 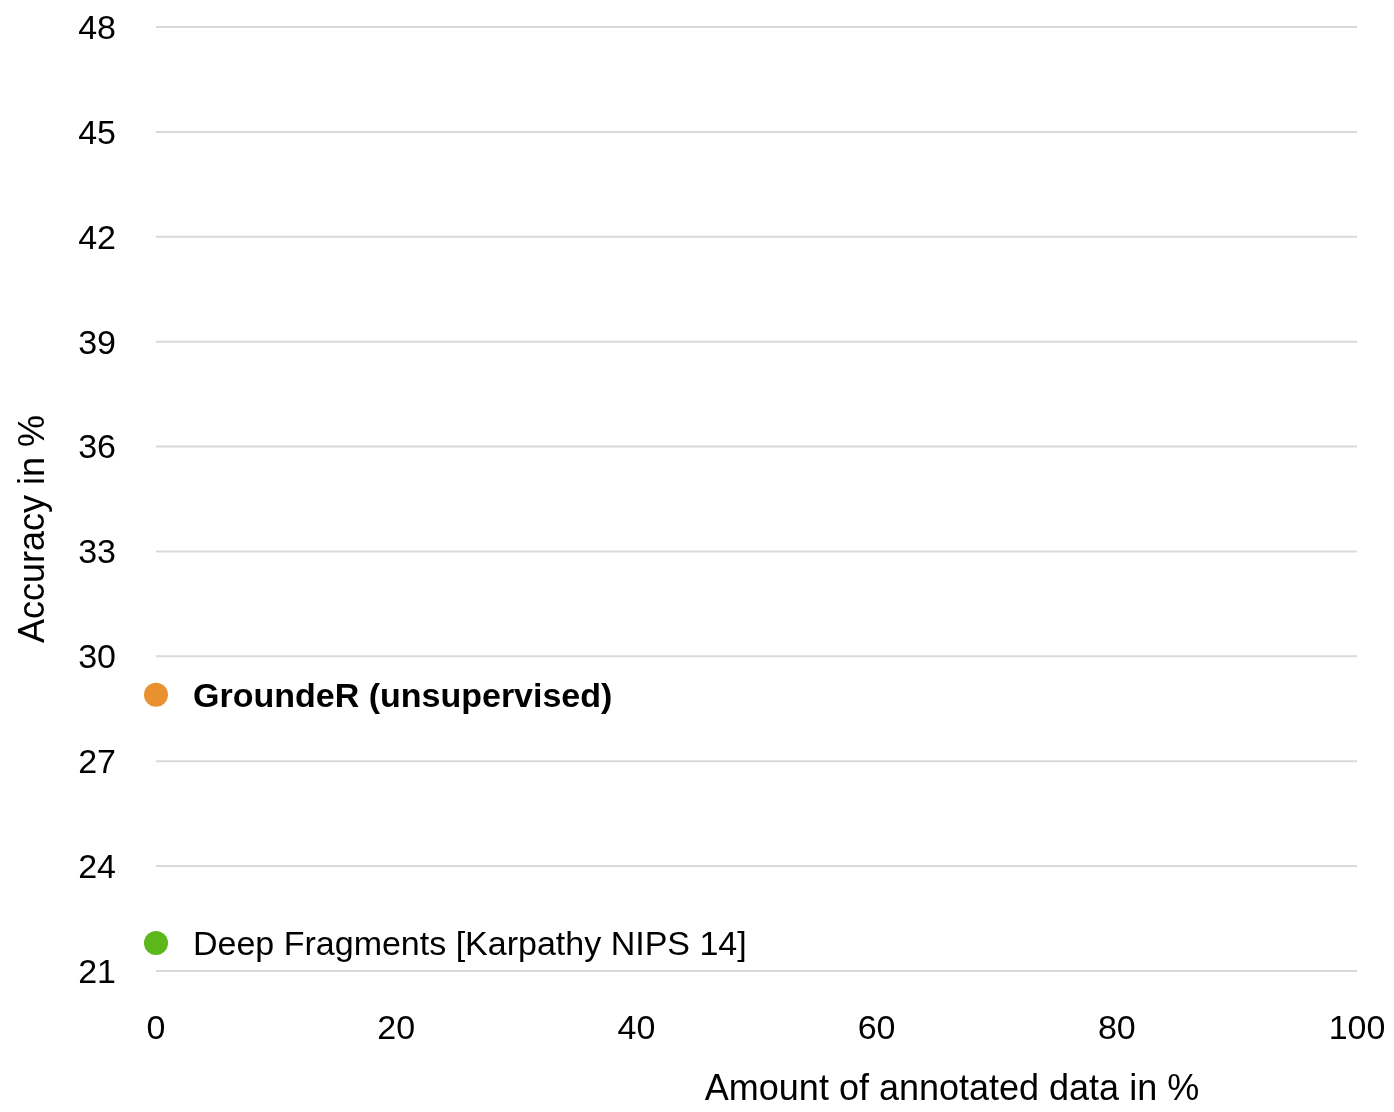 What do you see at coordinates (396, 1026) in the screenshot?
I see `x-tick-label: 20` at bounding box center [396, 1026].